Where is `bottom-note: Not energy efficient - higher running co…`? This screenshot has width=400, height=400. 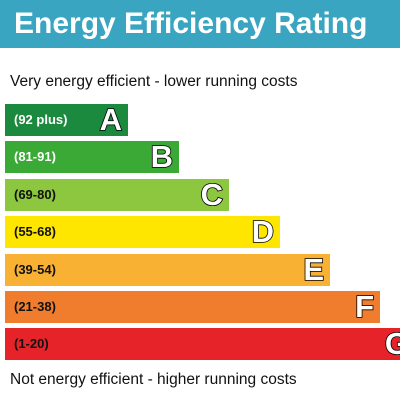 bottom-note: Not energy efficient - higher running co… is located at coordinates (153, 379).